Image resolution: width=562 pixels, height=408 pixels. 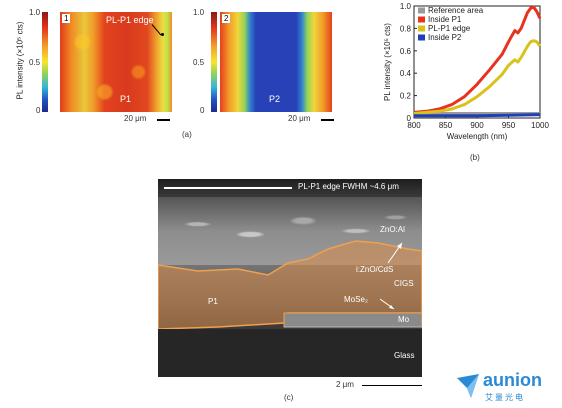 What do you see at coordinates (446, 125) in the screenshot?
I see `x-tick-label: 850` at bounding box center [446, 125].